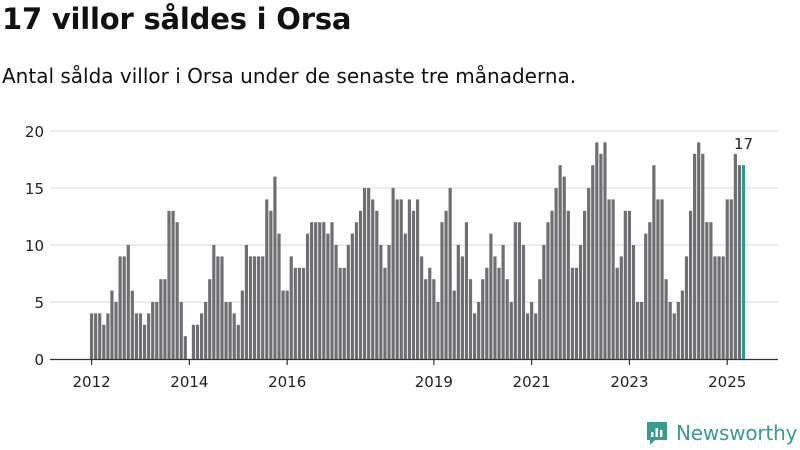 This screenshot has height=450, width=800. I want to click on annotations: 17, so click(743, 144).